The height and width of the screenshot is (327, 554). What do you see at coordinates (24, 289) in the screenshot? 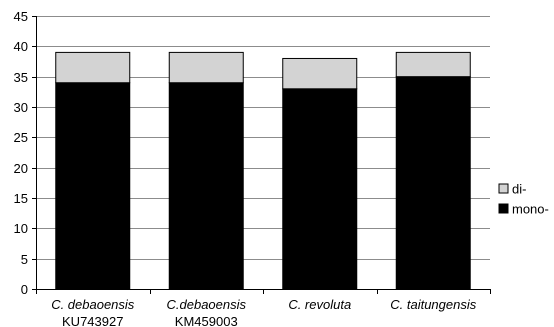
I see `y-tick-label: 0` at bounding box center [24, 289].